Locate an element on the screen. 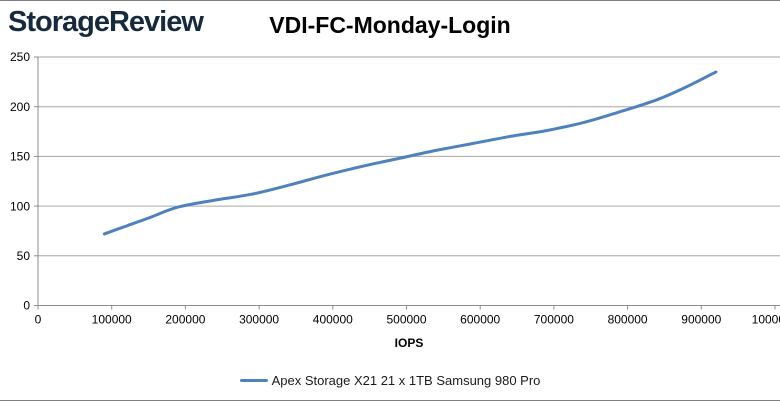 The image size is (780, 401). x-tick-label: 600000 is located at coordinates (480, 319).